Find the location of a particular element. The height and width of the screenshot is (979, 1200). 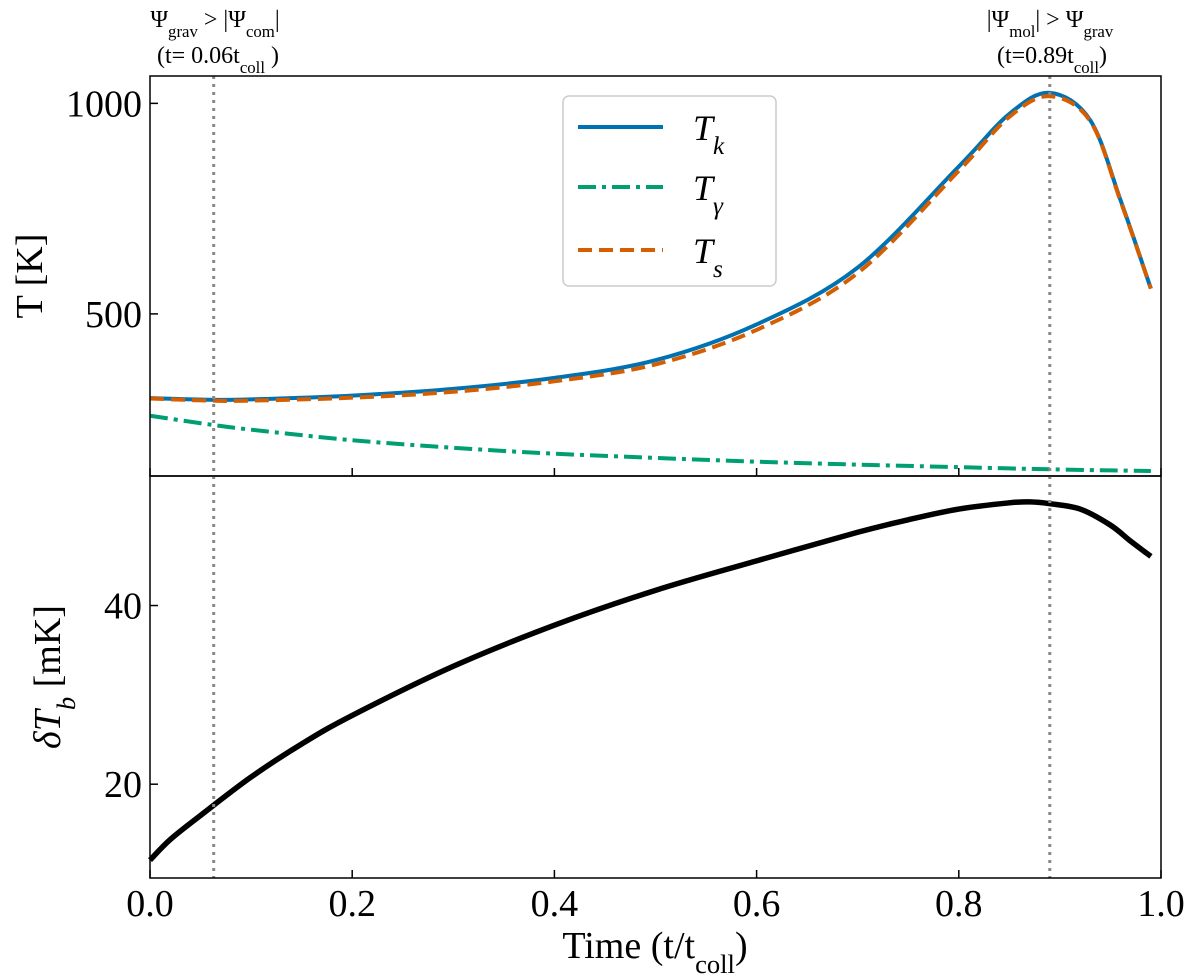

bottom-y-axis-label: δTb [mK] is located at coordinates (54, 677).